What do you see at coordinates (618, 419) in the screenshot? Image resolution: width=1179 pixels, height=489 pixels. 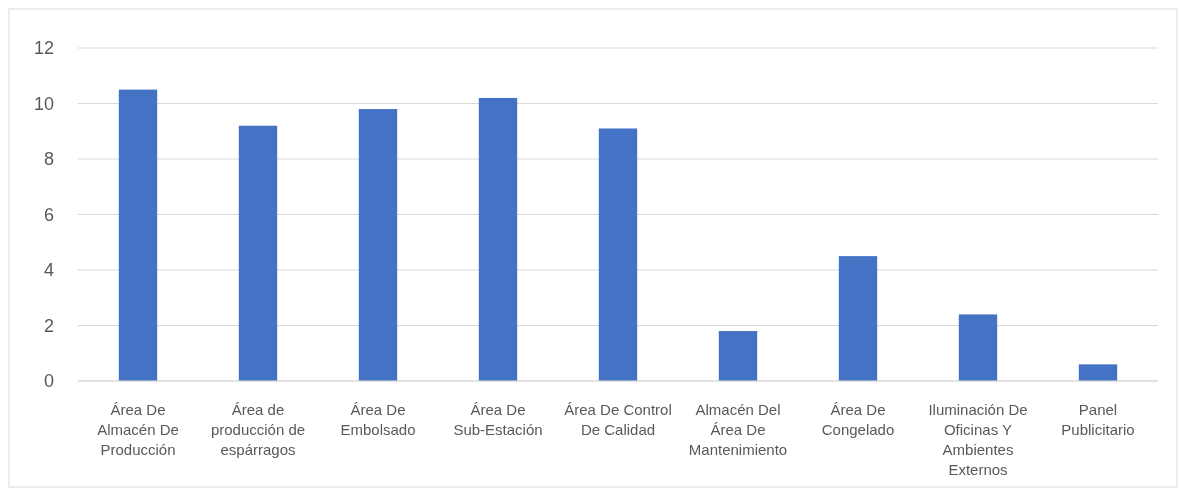 I see `x-tick-label: Área De Control De Calidad` at bounding box center [618, 419].